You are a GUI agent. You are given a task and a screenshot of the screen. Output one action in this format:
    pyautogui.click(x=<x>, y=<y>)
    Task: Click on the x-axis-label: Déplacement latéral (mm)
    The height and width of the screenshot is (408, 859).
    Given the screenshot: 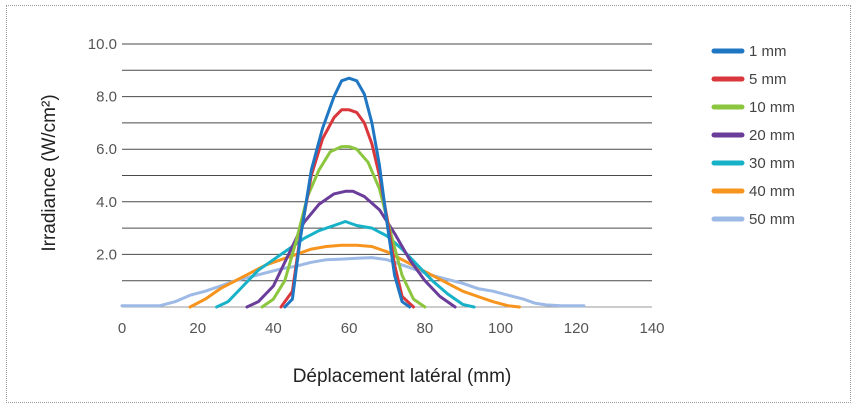 What is the action you would take?
    pyautogui.click(x=402, y=376)
    